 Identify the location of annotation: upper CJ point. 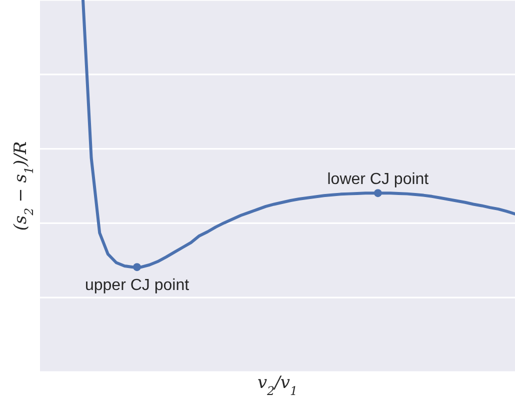
(137, 285).